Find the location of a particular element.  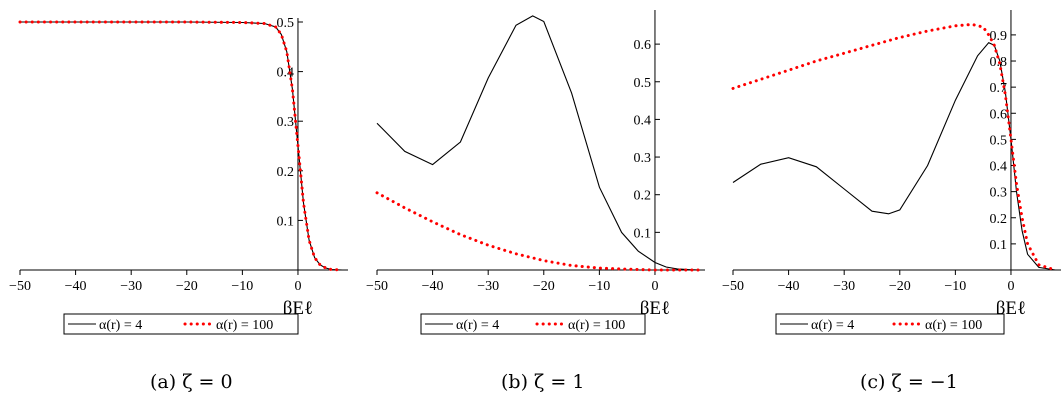

subfigure-caption: (c) ζ = −1 is located at coordinates (909, 382).